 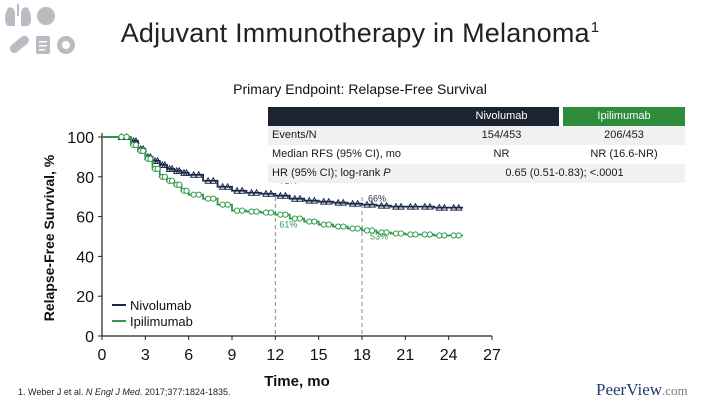 What do you see at coordinates (476, 135) in the screenshot?
I see `table-row: Events/N 154/453 206/453` at bounding box center [476, 135].